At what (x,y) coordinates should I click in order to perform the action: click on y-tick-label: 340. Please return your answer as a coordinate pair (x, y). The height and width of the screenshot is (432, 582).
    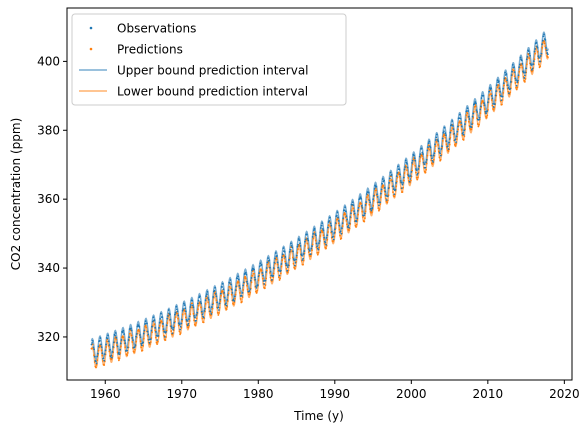
    Looking at the image, I should click on (48, 268).